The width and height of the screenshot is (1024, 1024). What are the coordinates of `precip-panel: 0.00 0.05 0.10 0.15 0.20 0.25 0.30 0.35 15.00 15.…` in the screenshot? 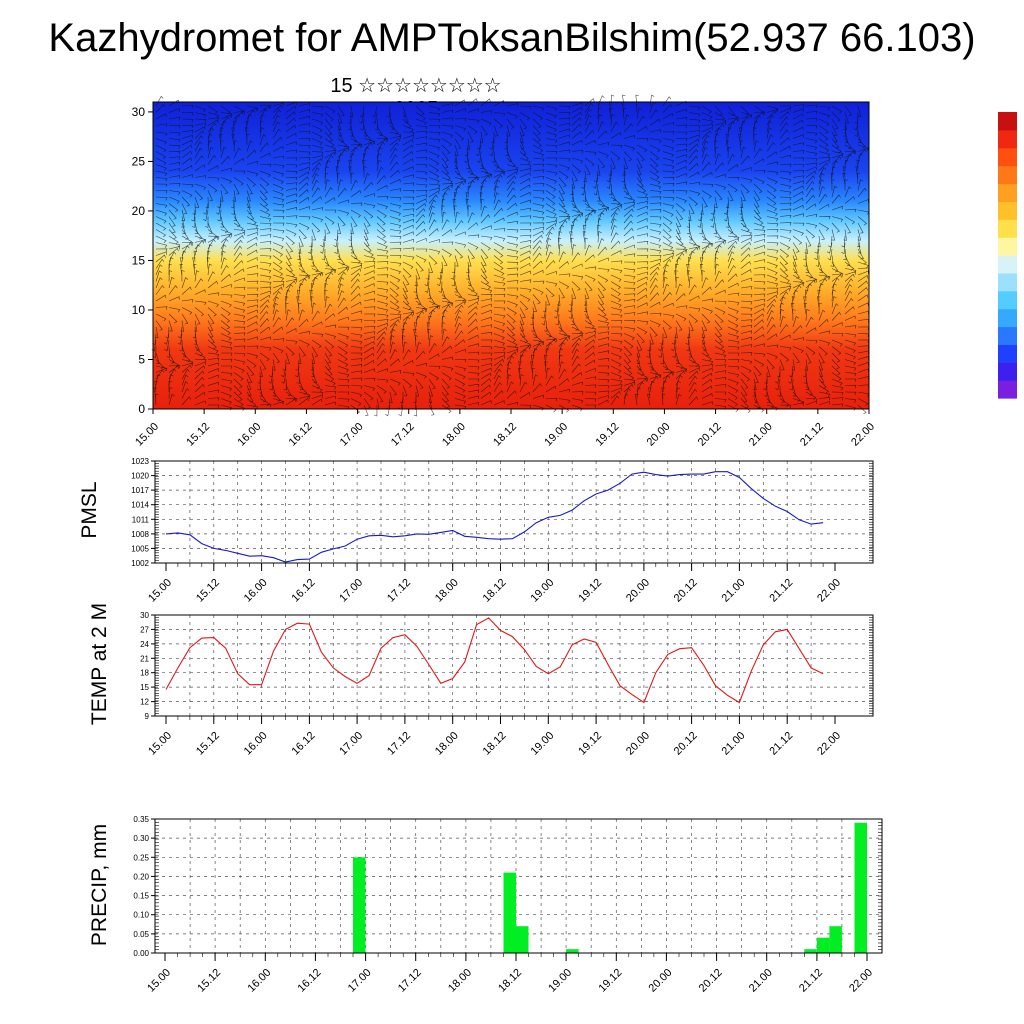 It's located at (508, 905).